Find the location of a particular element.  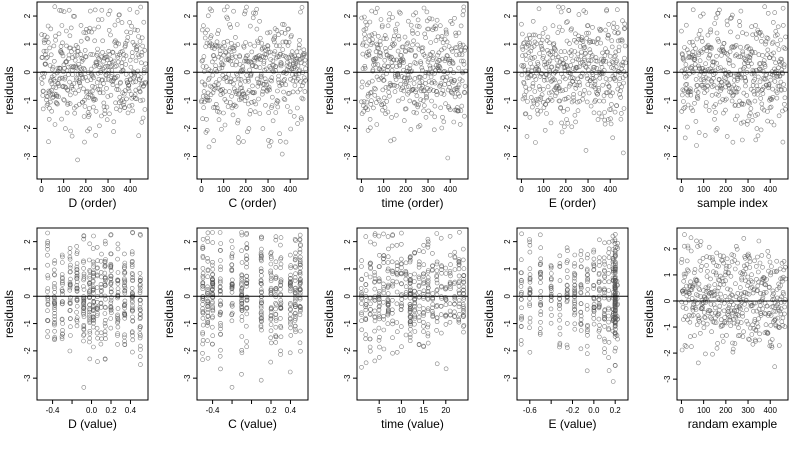

y-tick-label: -2 is located at coordinates (27, 128).